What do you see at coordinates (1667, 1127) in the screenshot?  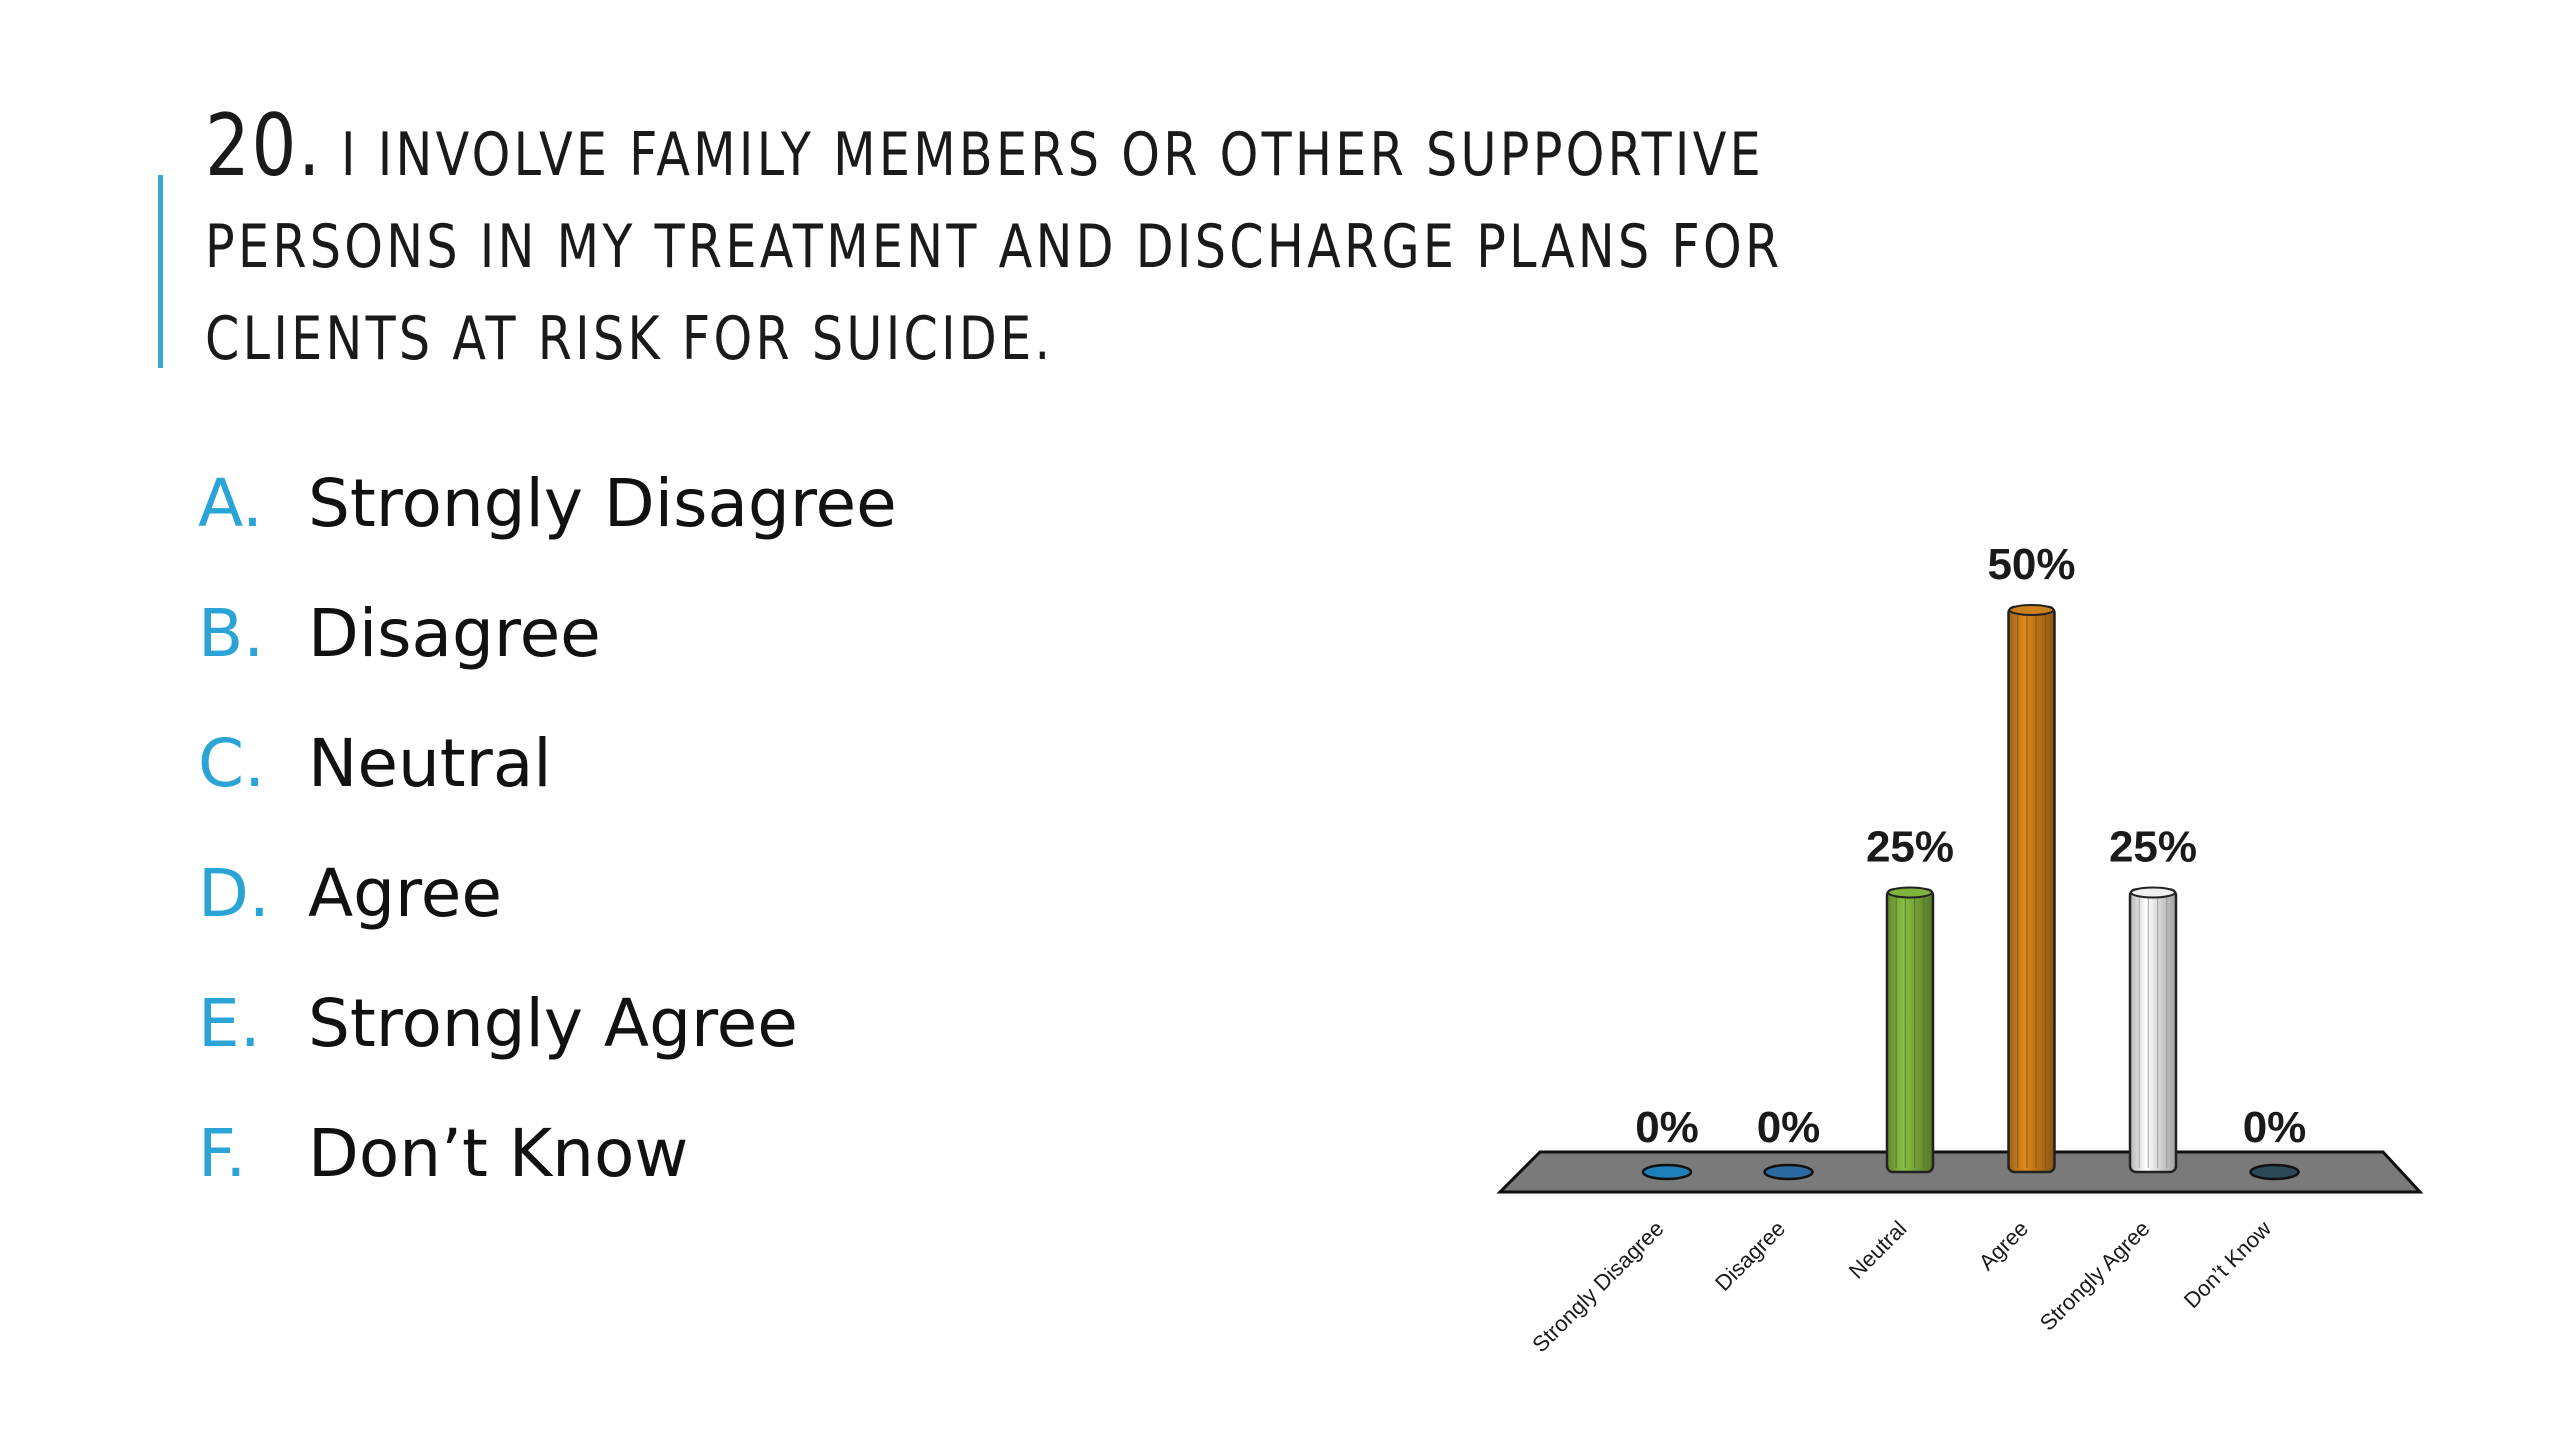 I see `value-label-0: 0%` at bounding box center [1667, 1127].